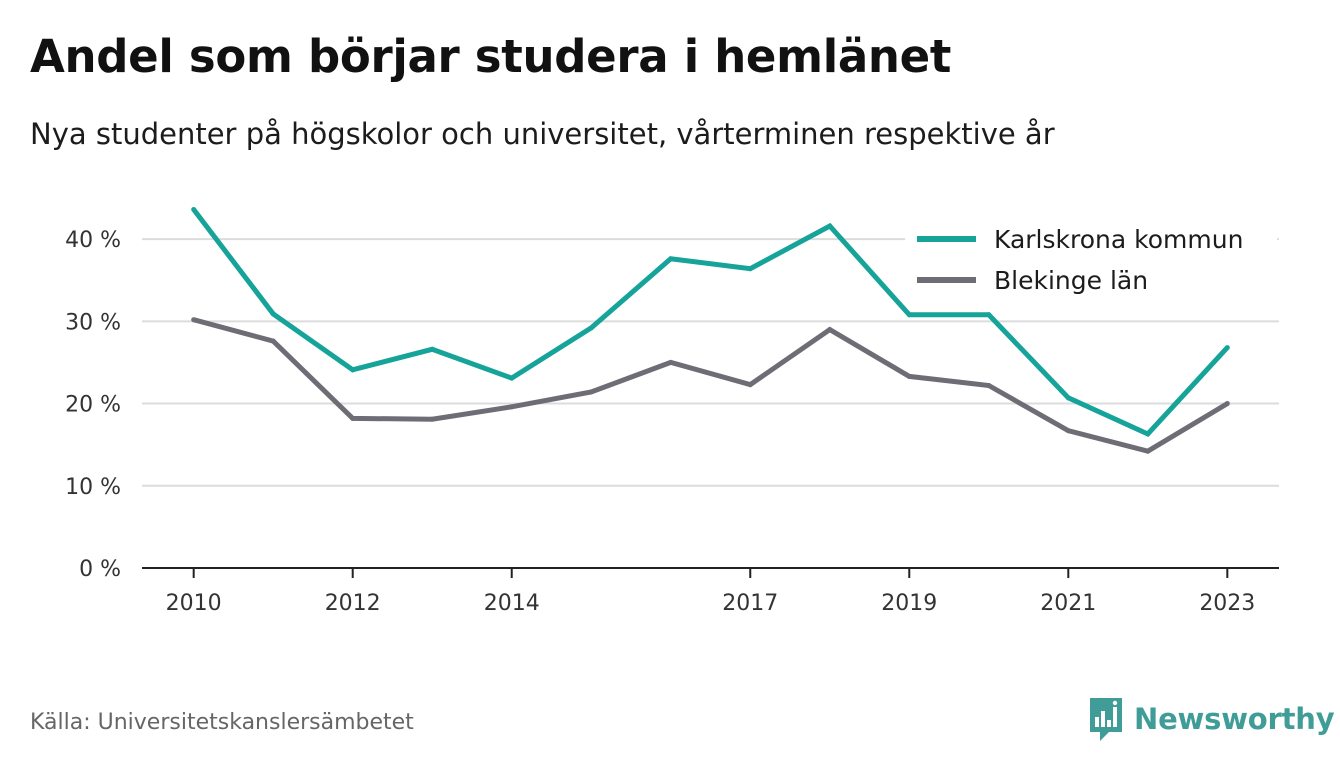 The height and width of the screenshot is (771, 1340). What do you see at coordinates (750, 269) in the screenshot?
I see `series-1-point-2017` at bounding box center [750, 269].